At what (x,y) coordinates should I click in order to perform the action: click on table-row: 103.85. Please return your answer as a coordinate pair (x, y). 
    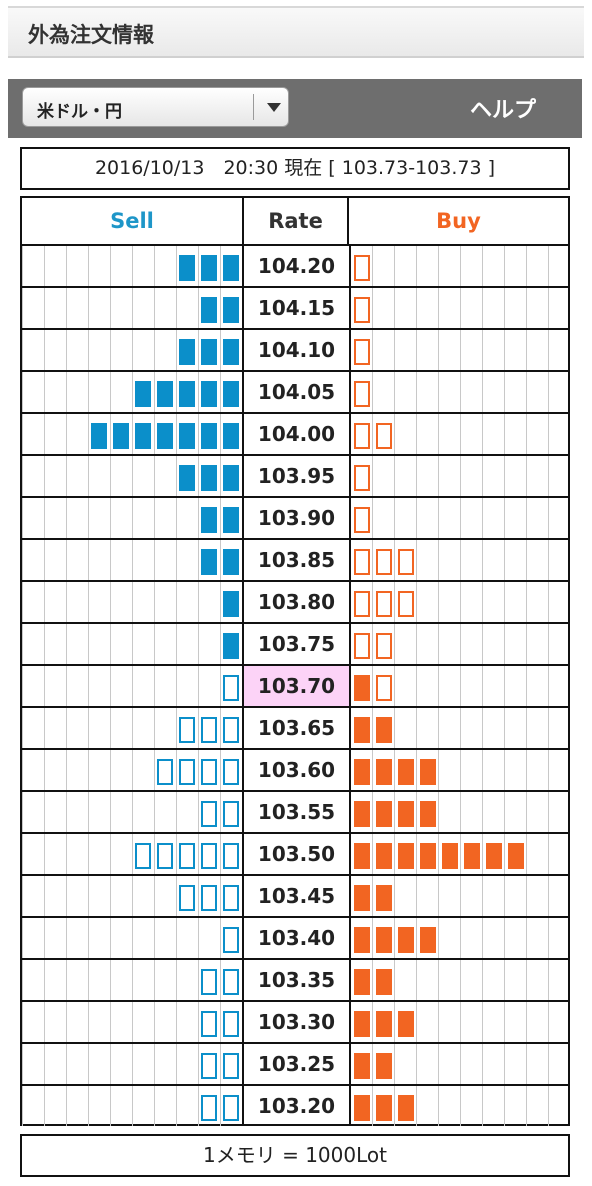
    Looking at the image, I should click on (295, 559).